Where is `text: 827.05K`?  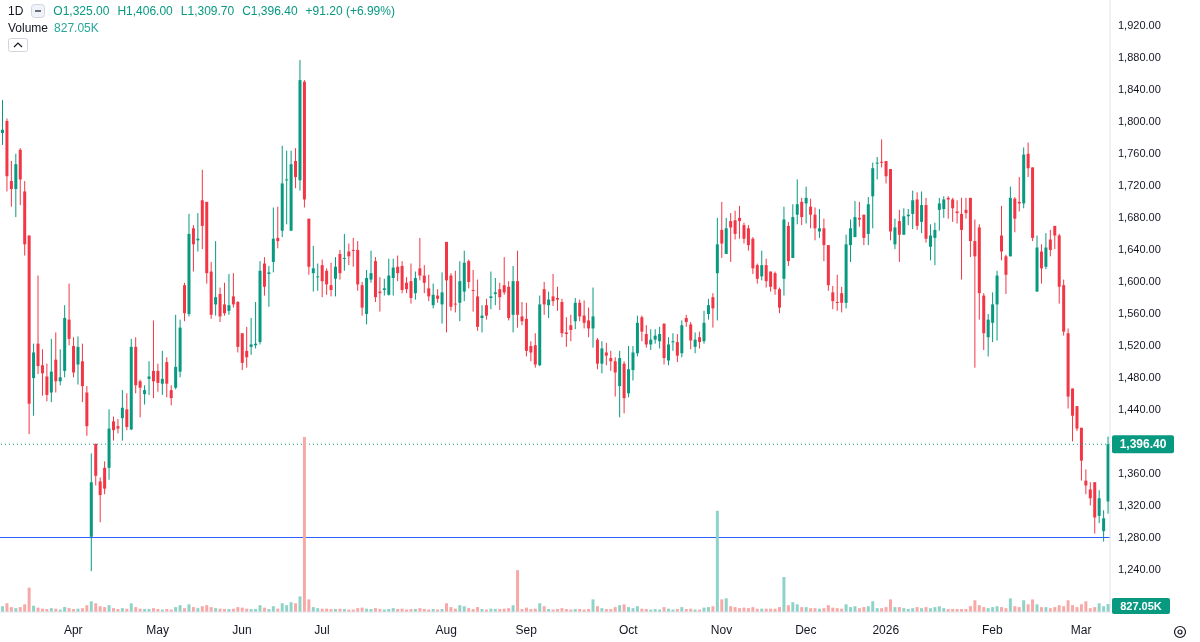 text: 827.05K is located at coordinates (1141, 606).